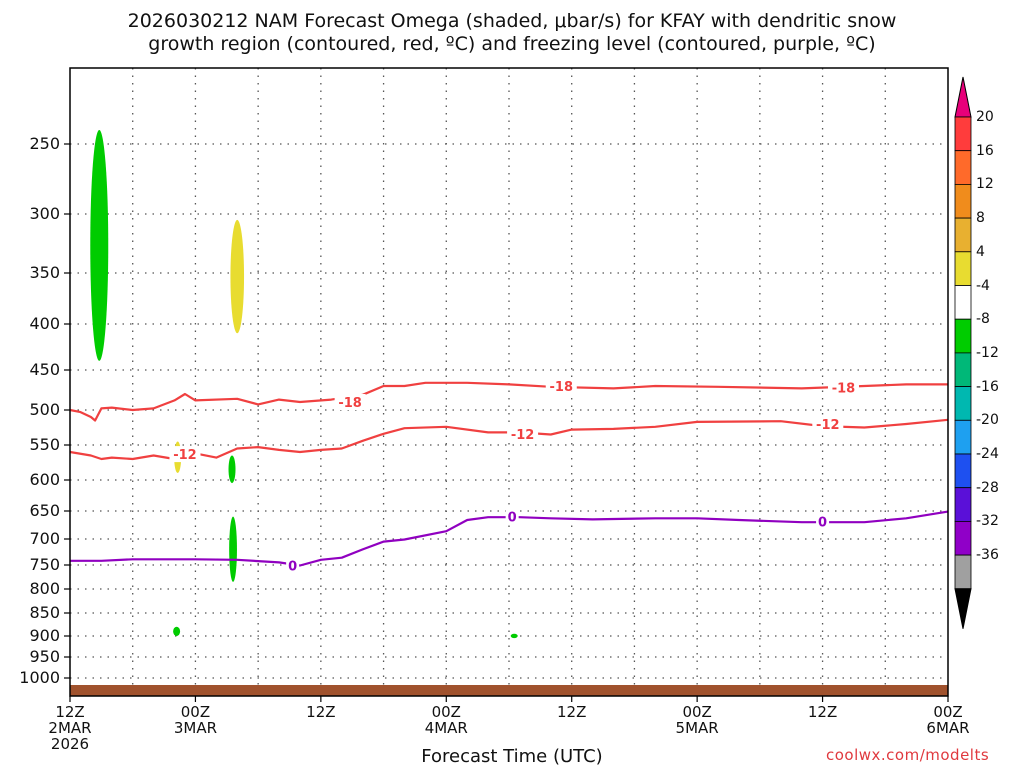 This screenshot has width=1024, height=768. I want to click on colorbar-label: 4, so click(980, 251).